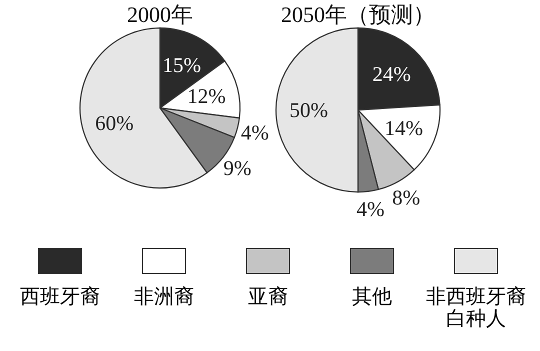 This screenshot has height=351, width=540. I want to click on data-label: 12%, so click(206, 96).